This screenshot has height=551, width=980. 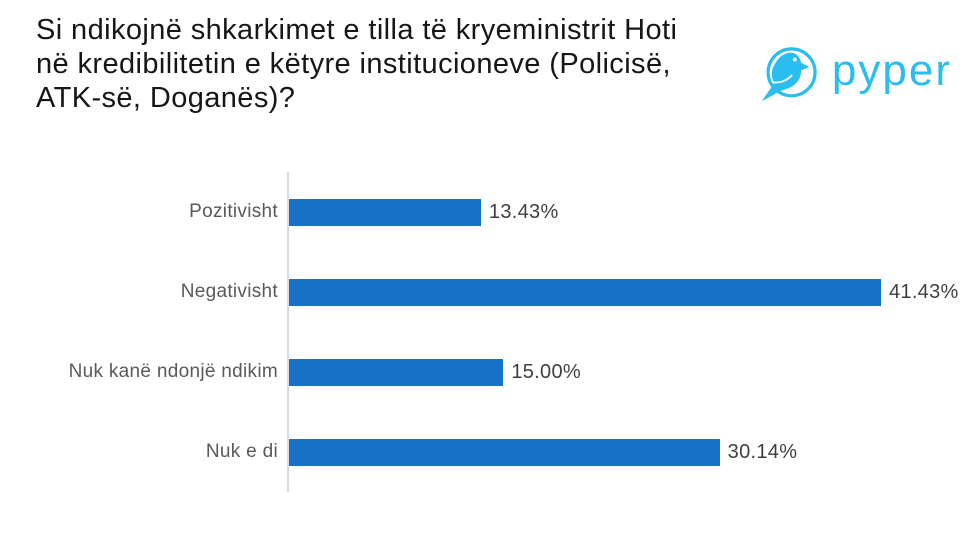 What do you see at coordinates (762, 451) in the screenshot?
I see `value-label: 30.14%` at bounding box center [762, 451].